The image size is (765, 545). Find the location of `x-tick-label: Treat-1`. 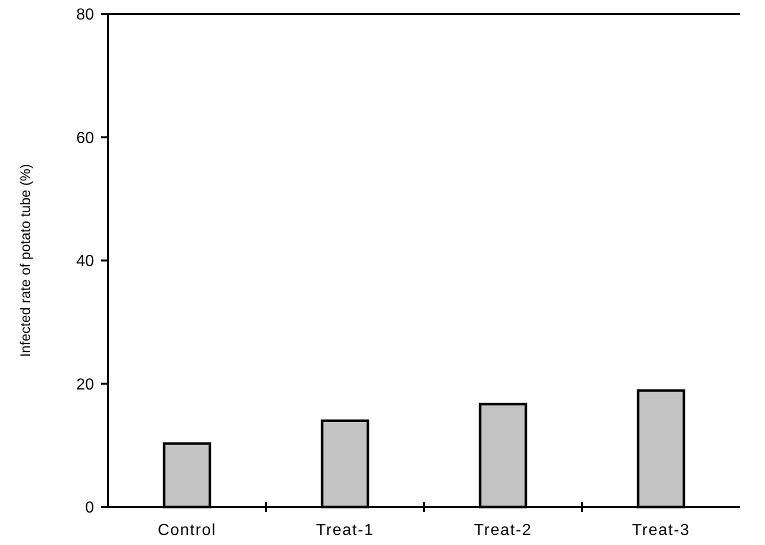

x-tick-label: Treat-1 is located at coordinates (345, 530).